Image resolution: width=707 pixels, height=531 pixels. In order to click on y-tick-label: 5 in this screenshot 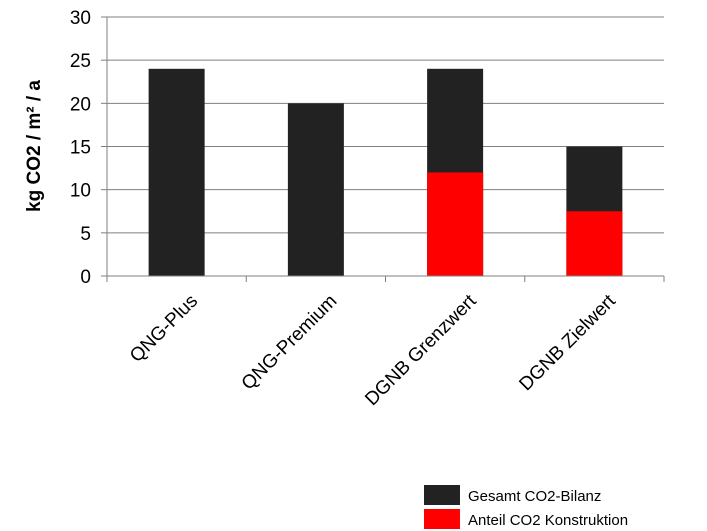, I will do `click(85, 234)`.